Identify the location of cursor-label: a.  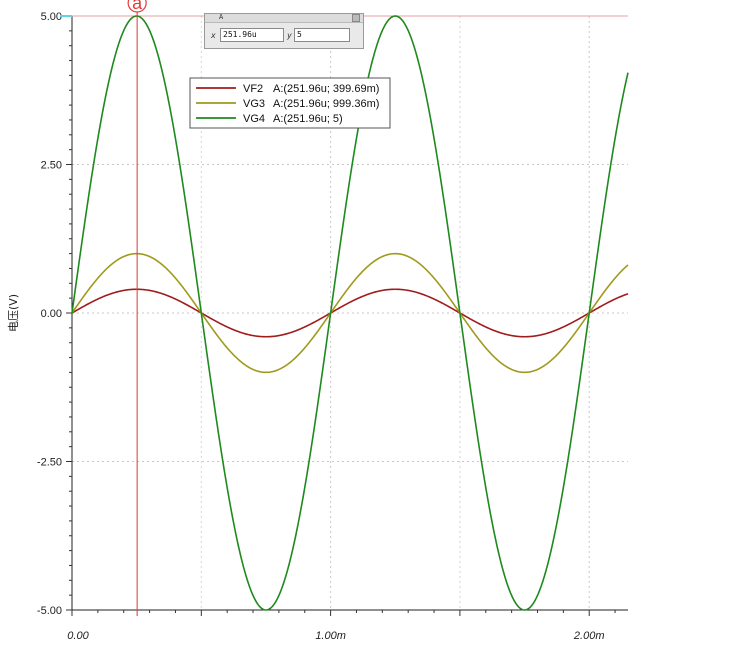
(137, 6).